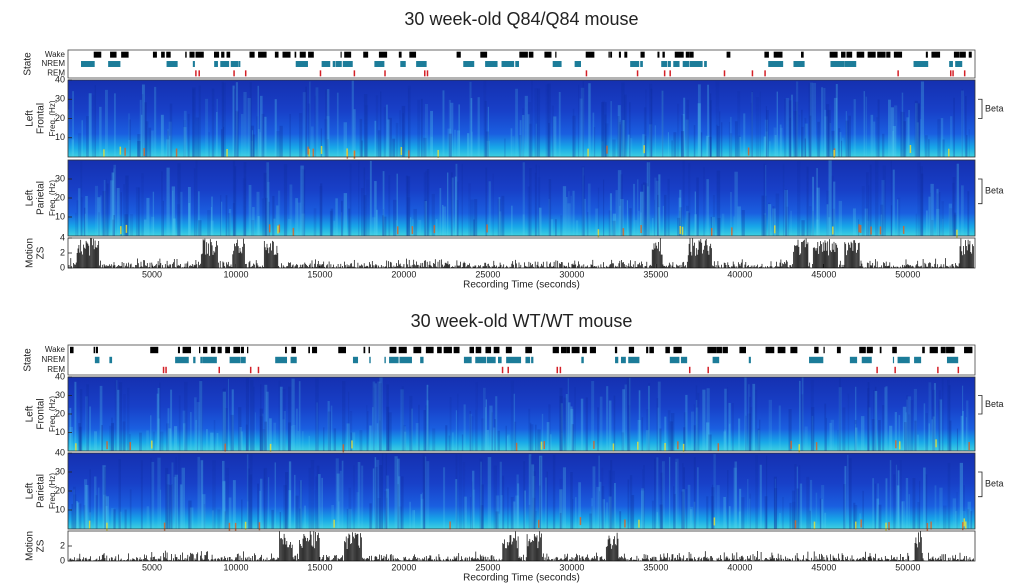 Image resolution: width=1013 pixels, height=583 pixels. What do you see at coordinates (655, 274) in the screenshot?
I see `x-tick-label: 35000` at bounding box center [655, 274].